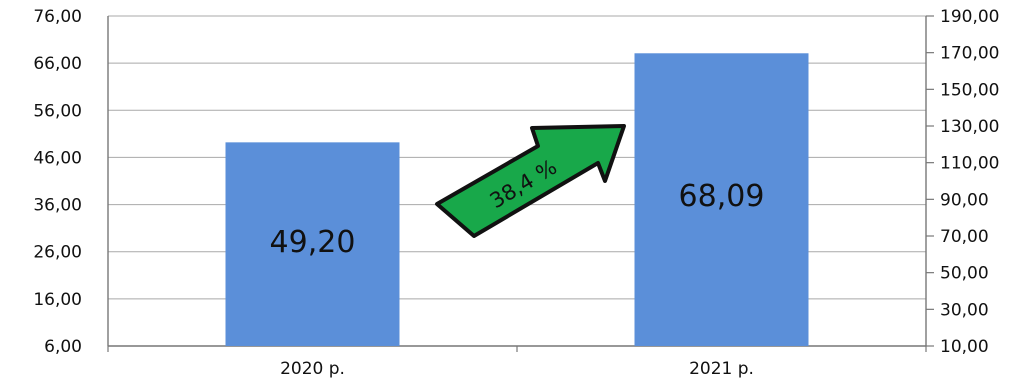 Image resolution: width=1016 pixels, height=378 pixels. What do you see at coordinates (57, 111) in the screenshot?
I see `y-tick-label: 56,00` at bounding box center [57, 111].